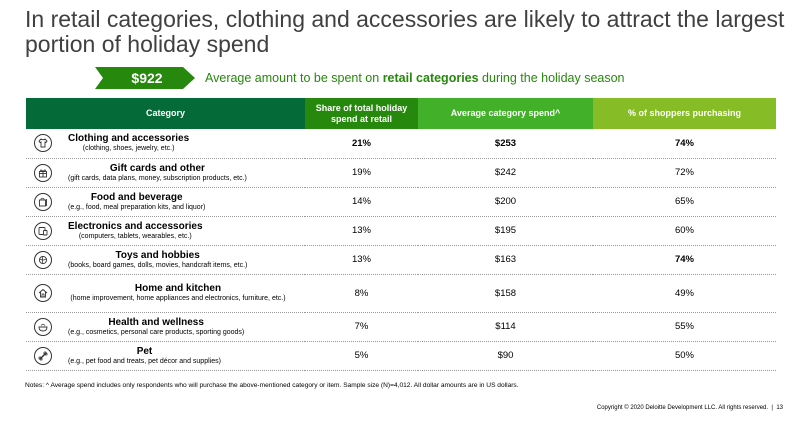 The image size is (800, 426). I want to click on category-name: Toys and hobbies, so click(157, 255).